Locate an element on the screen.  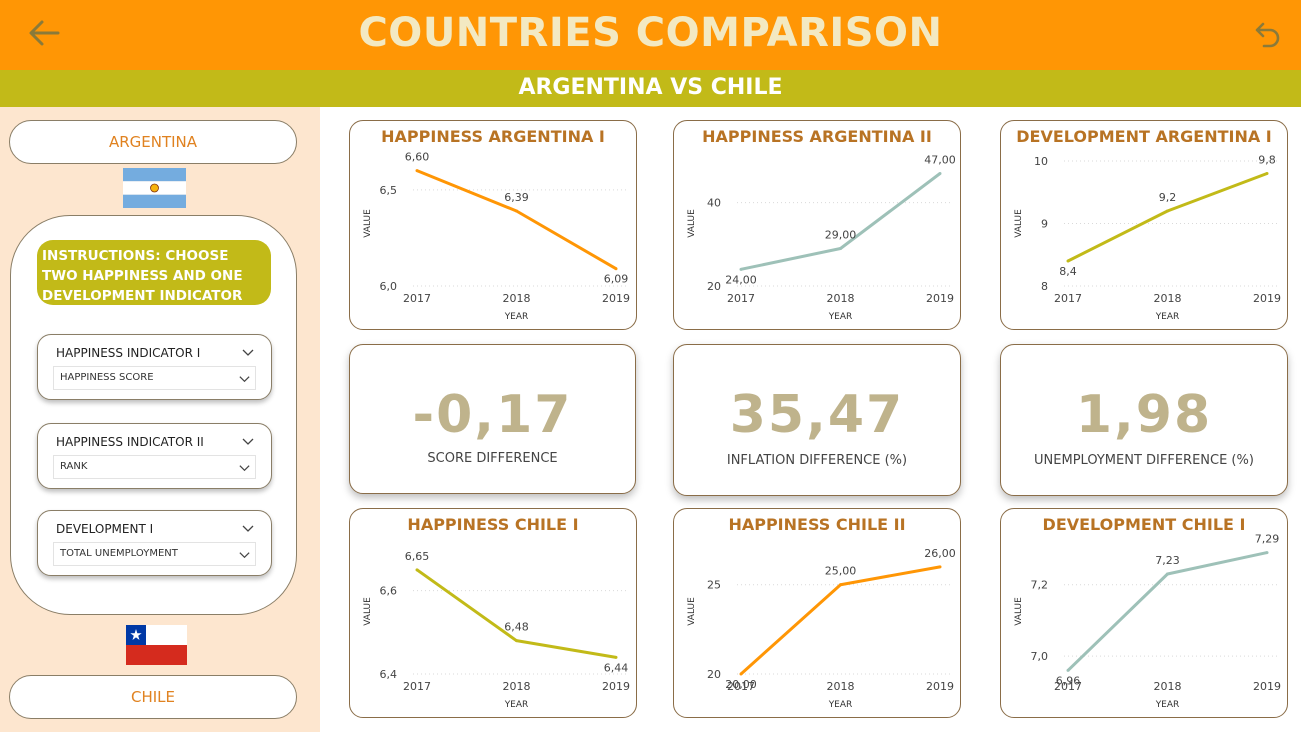
y-tick-label: 10 is located at coordinates (1041, 161).